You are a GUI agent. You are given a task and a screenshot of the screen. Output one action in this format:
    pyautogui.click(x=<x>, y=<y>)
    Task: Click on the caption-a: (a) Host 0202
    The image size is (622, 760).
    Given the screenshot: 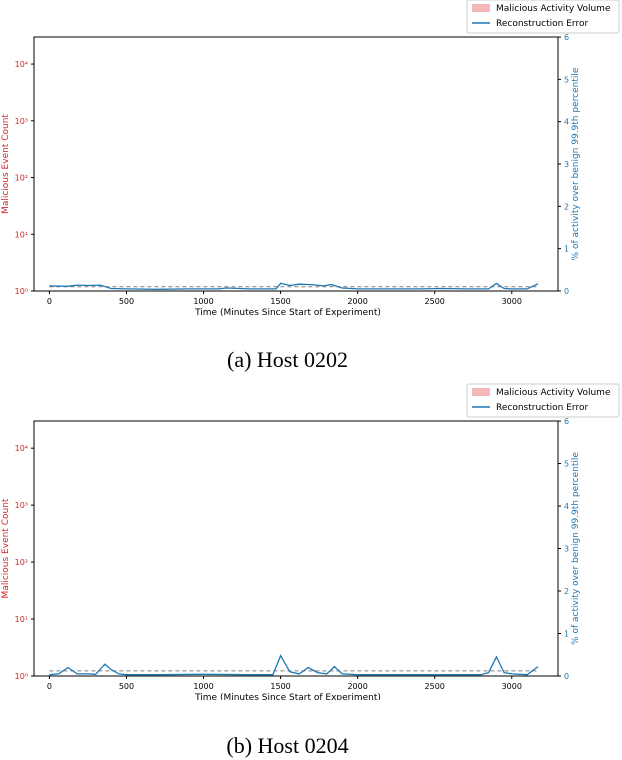 What is the action you would take?
    pyautogui.click(x=287, y=359)
    